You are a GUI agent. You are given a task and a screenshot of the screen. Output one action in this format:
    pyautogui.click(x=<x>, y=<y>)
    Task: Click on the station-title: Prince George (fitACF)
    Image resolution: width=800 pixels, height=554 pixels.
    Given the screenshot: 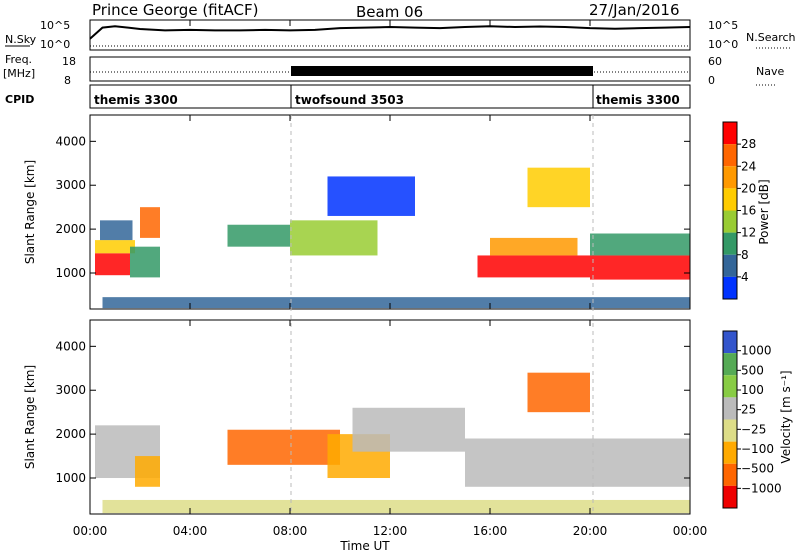 What is the action you would take?
    pyautogui.click(x=175, y=10)
    